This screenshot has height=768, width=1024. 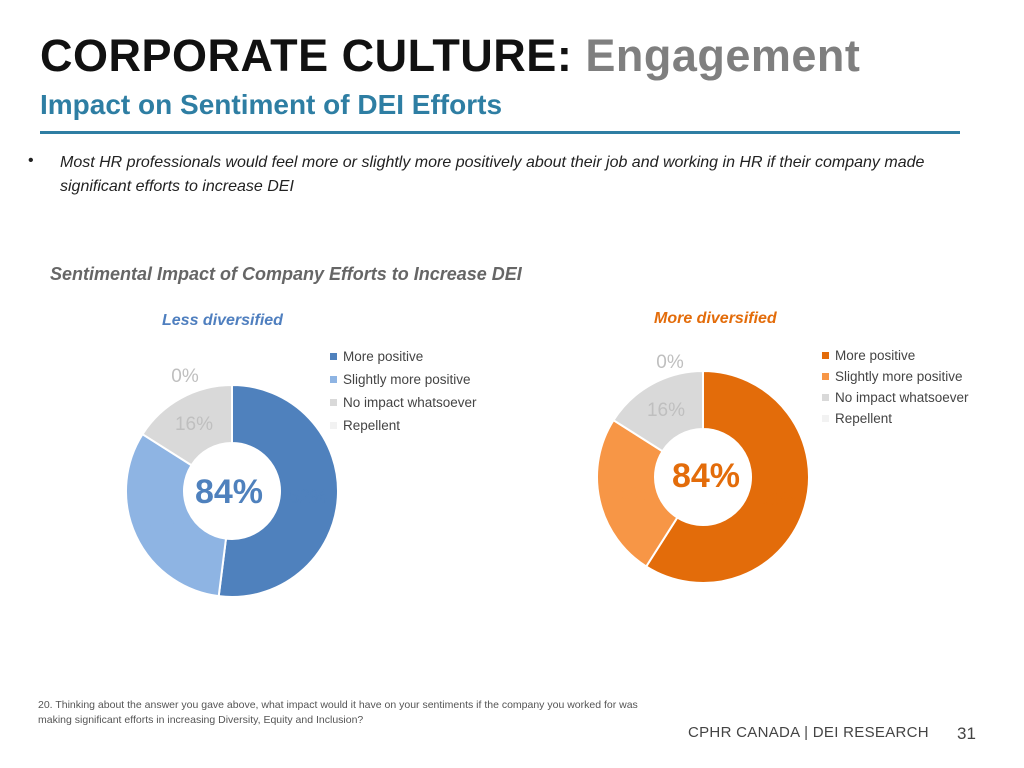 I want to click on data-label-less-2: 16%, so click(x=194, y=424).